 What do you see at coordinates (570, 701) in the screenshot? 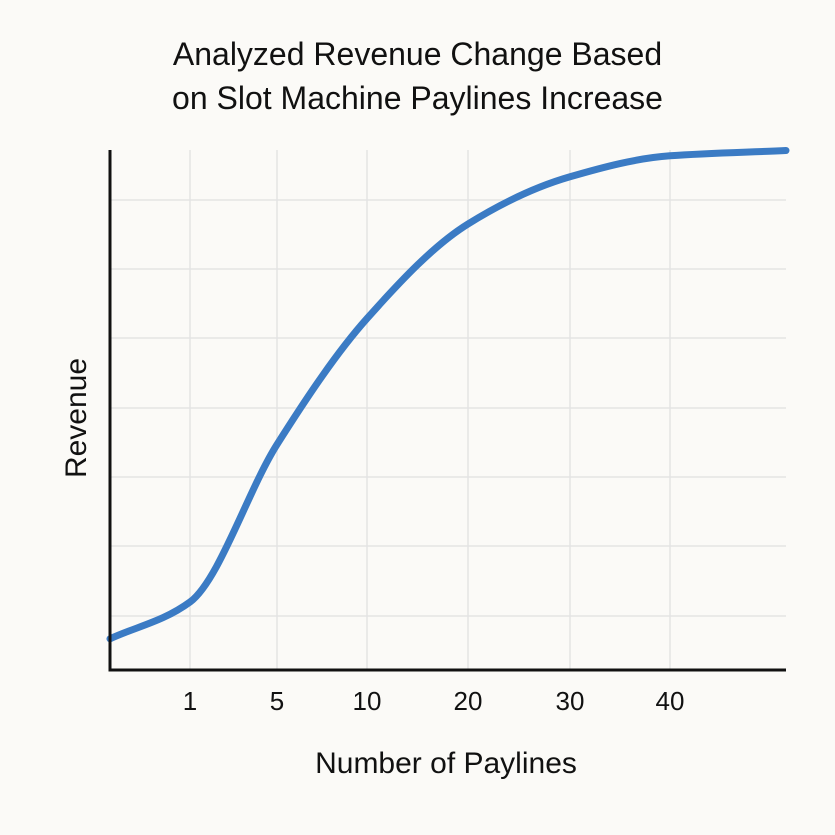
I see `x-tick-label-30: 30` at bounding box center [570, 701].